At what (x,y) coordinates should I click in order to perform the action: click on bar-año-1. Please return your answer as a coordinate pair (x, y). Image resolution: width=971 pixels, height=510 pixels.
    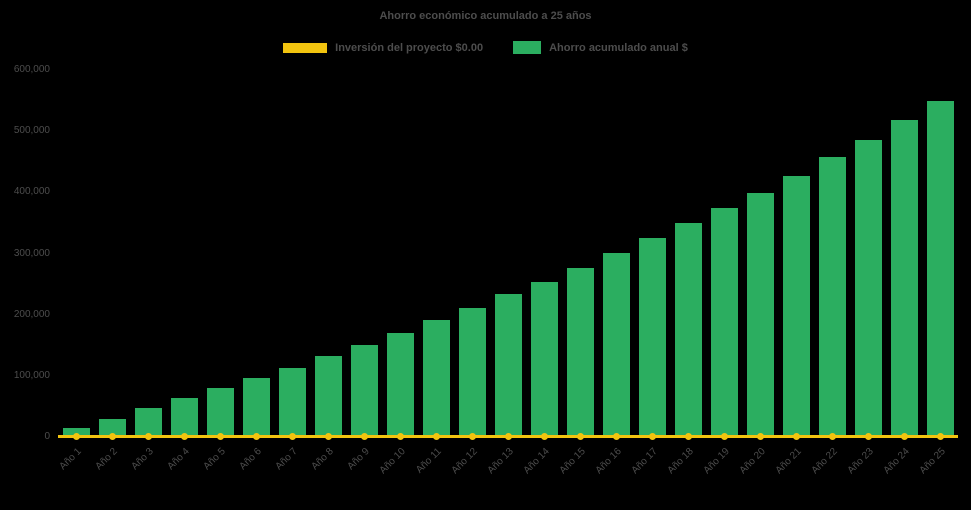
    Looking at the image, I should click on (76, 432).